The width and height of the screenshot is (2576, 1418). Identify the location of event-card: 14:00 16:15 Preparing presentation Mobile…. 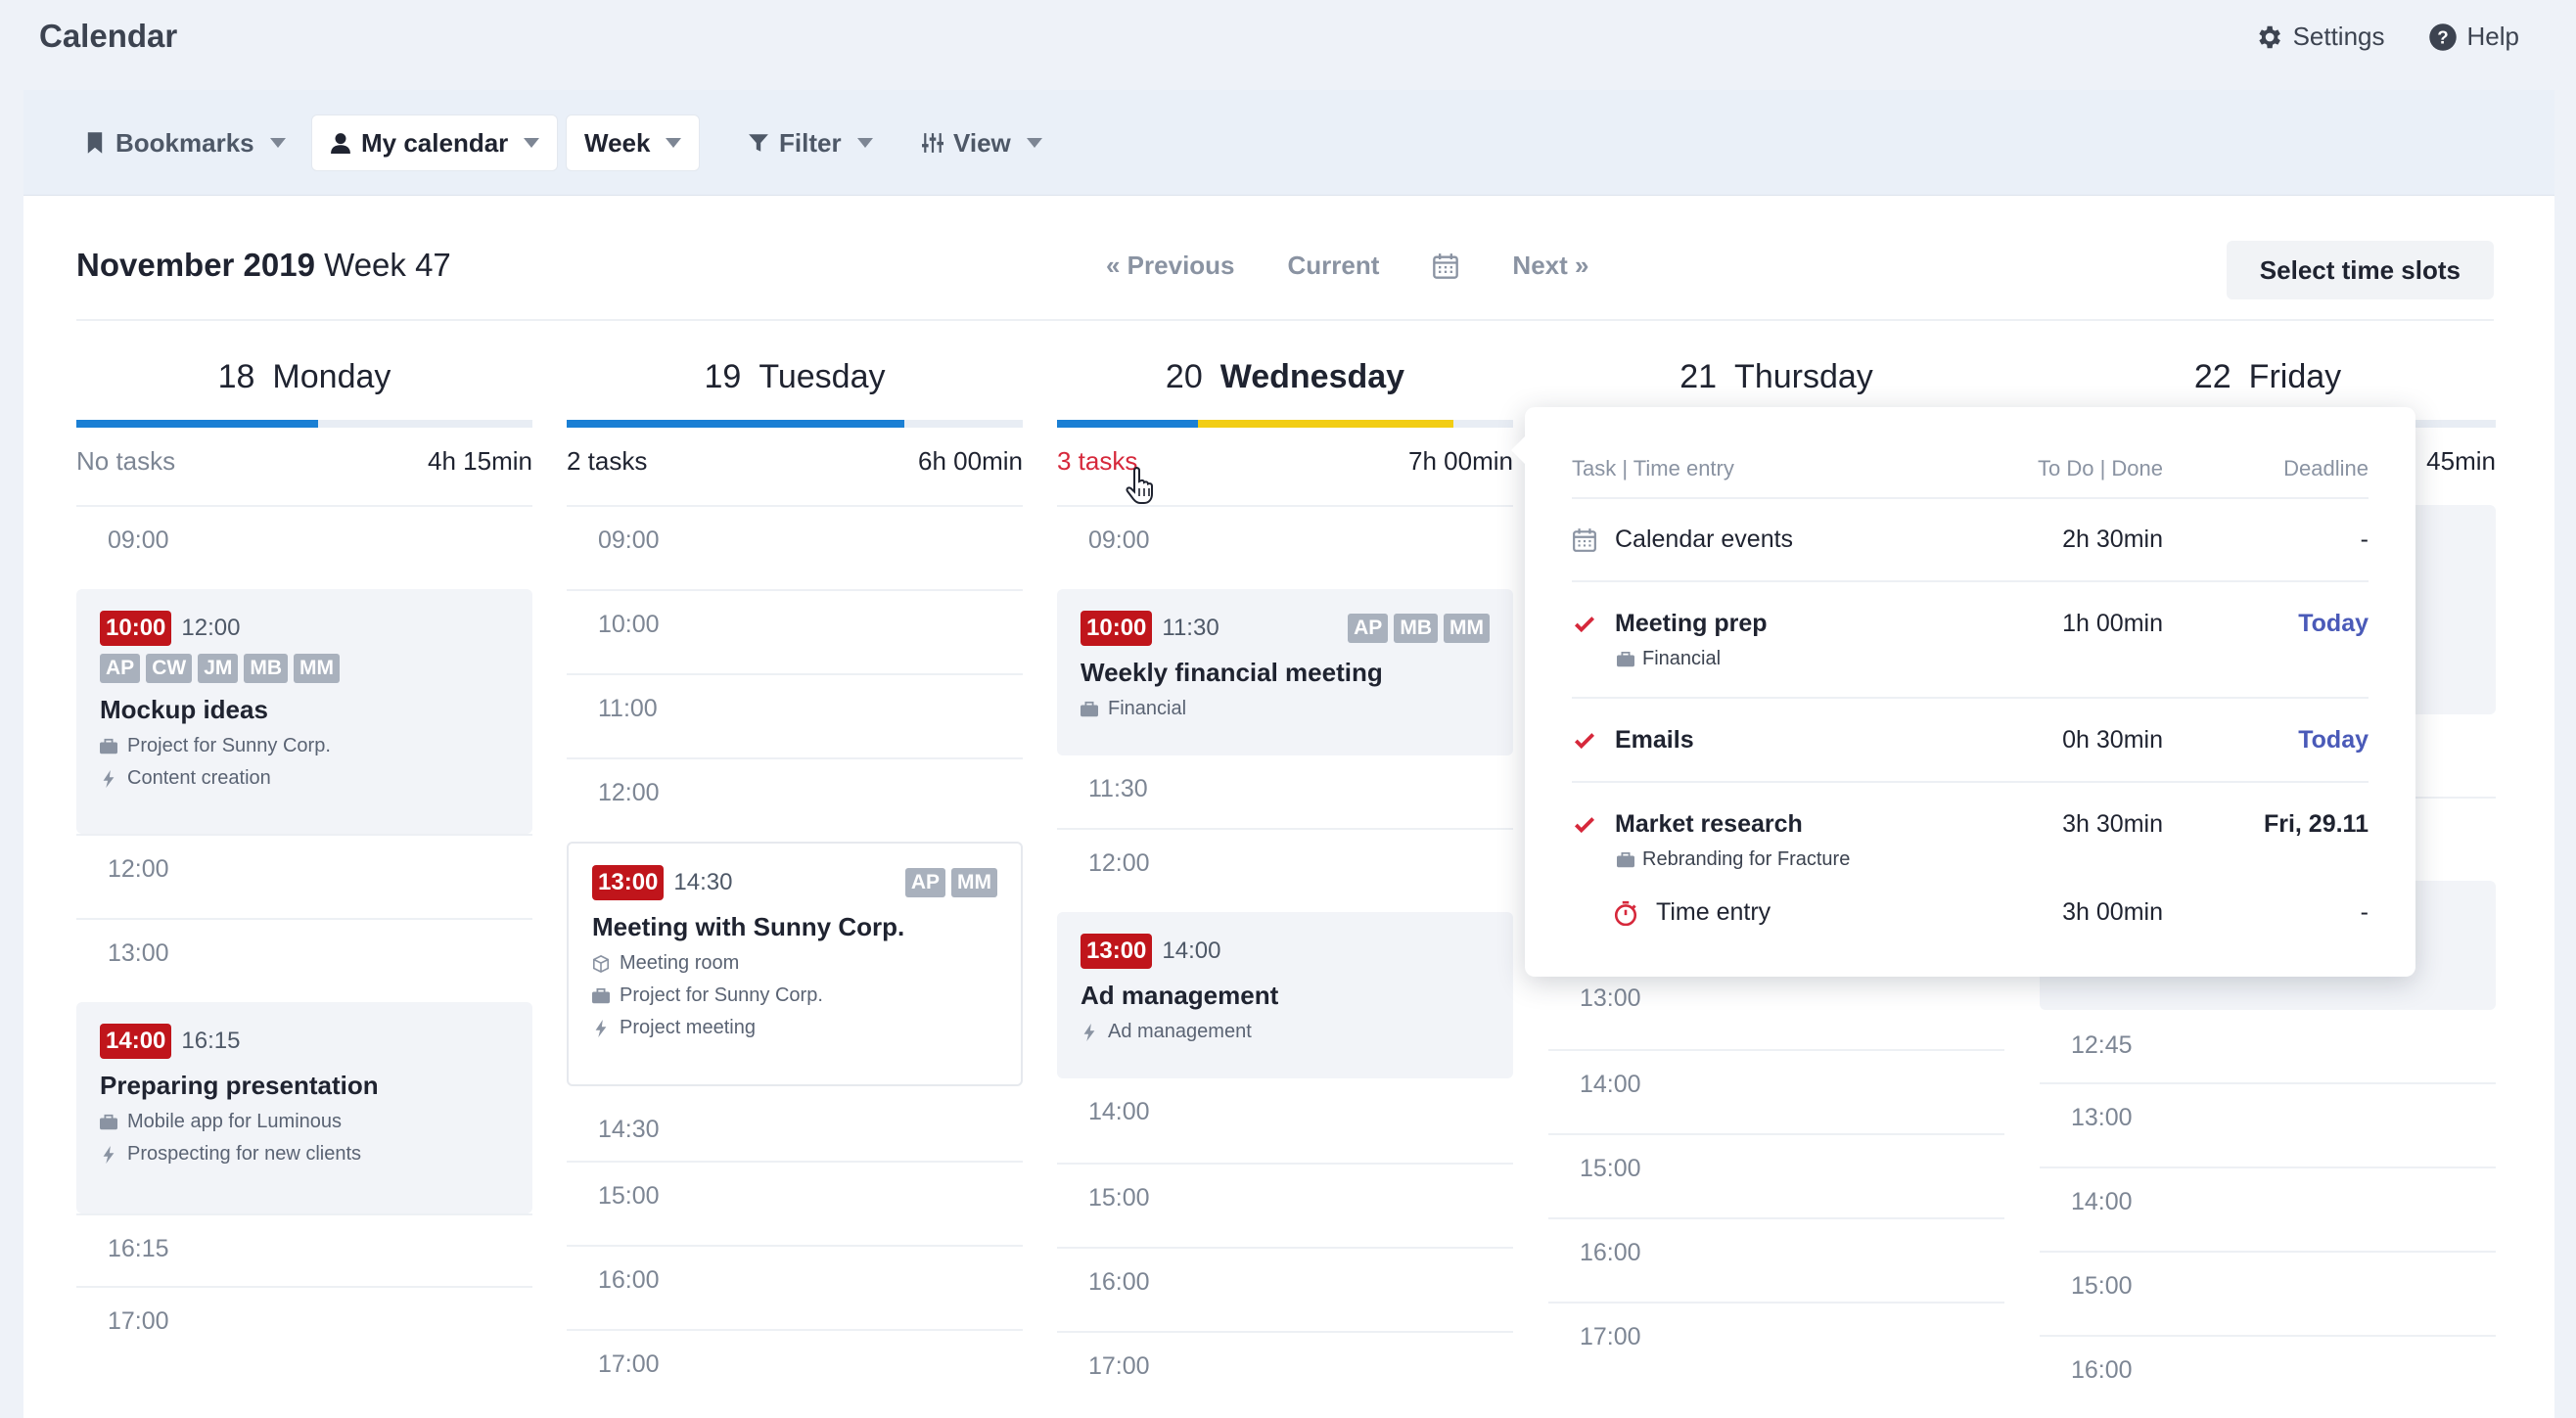
(304, 1108).